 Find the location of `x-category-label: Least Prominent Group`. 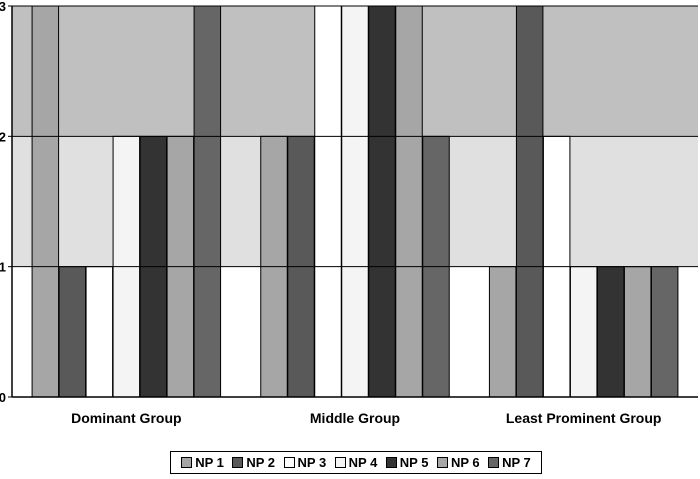

x-category-label: Least Prominent Group is located at coordinates (584, 418).